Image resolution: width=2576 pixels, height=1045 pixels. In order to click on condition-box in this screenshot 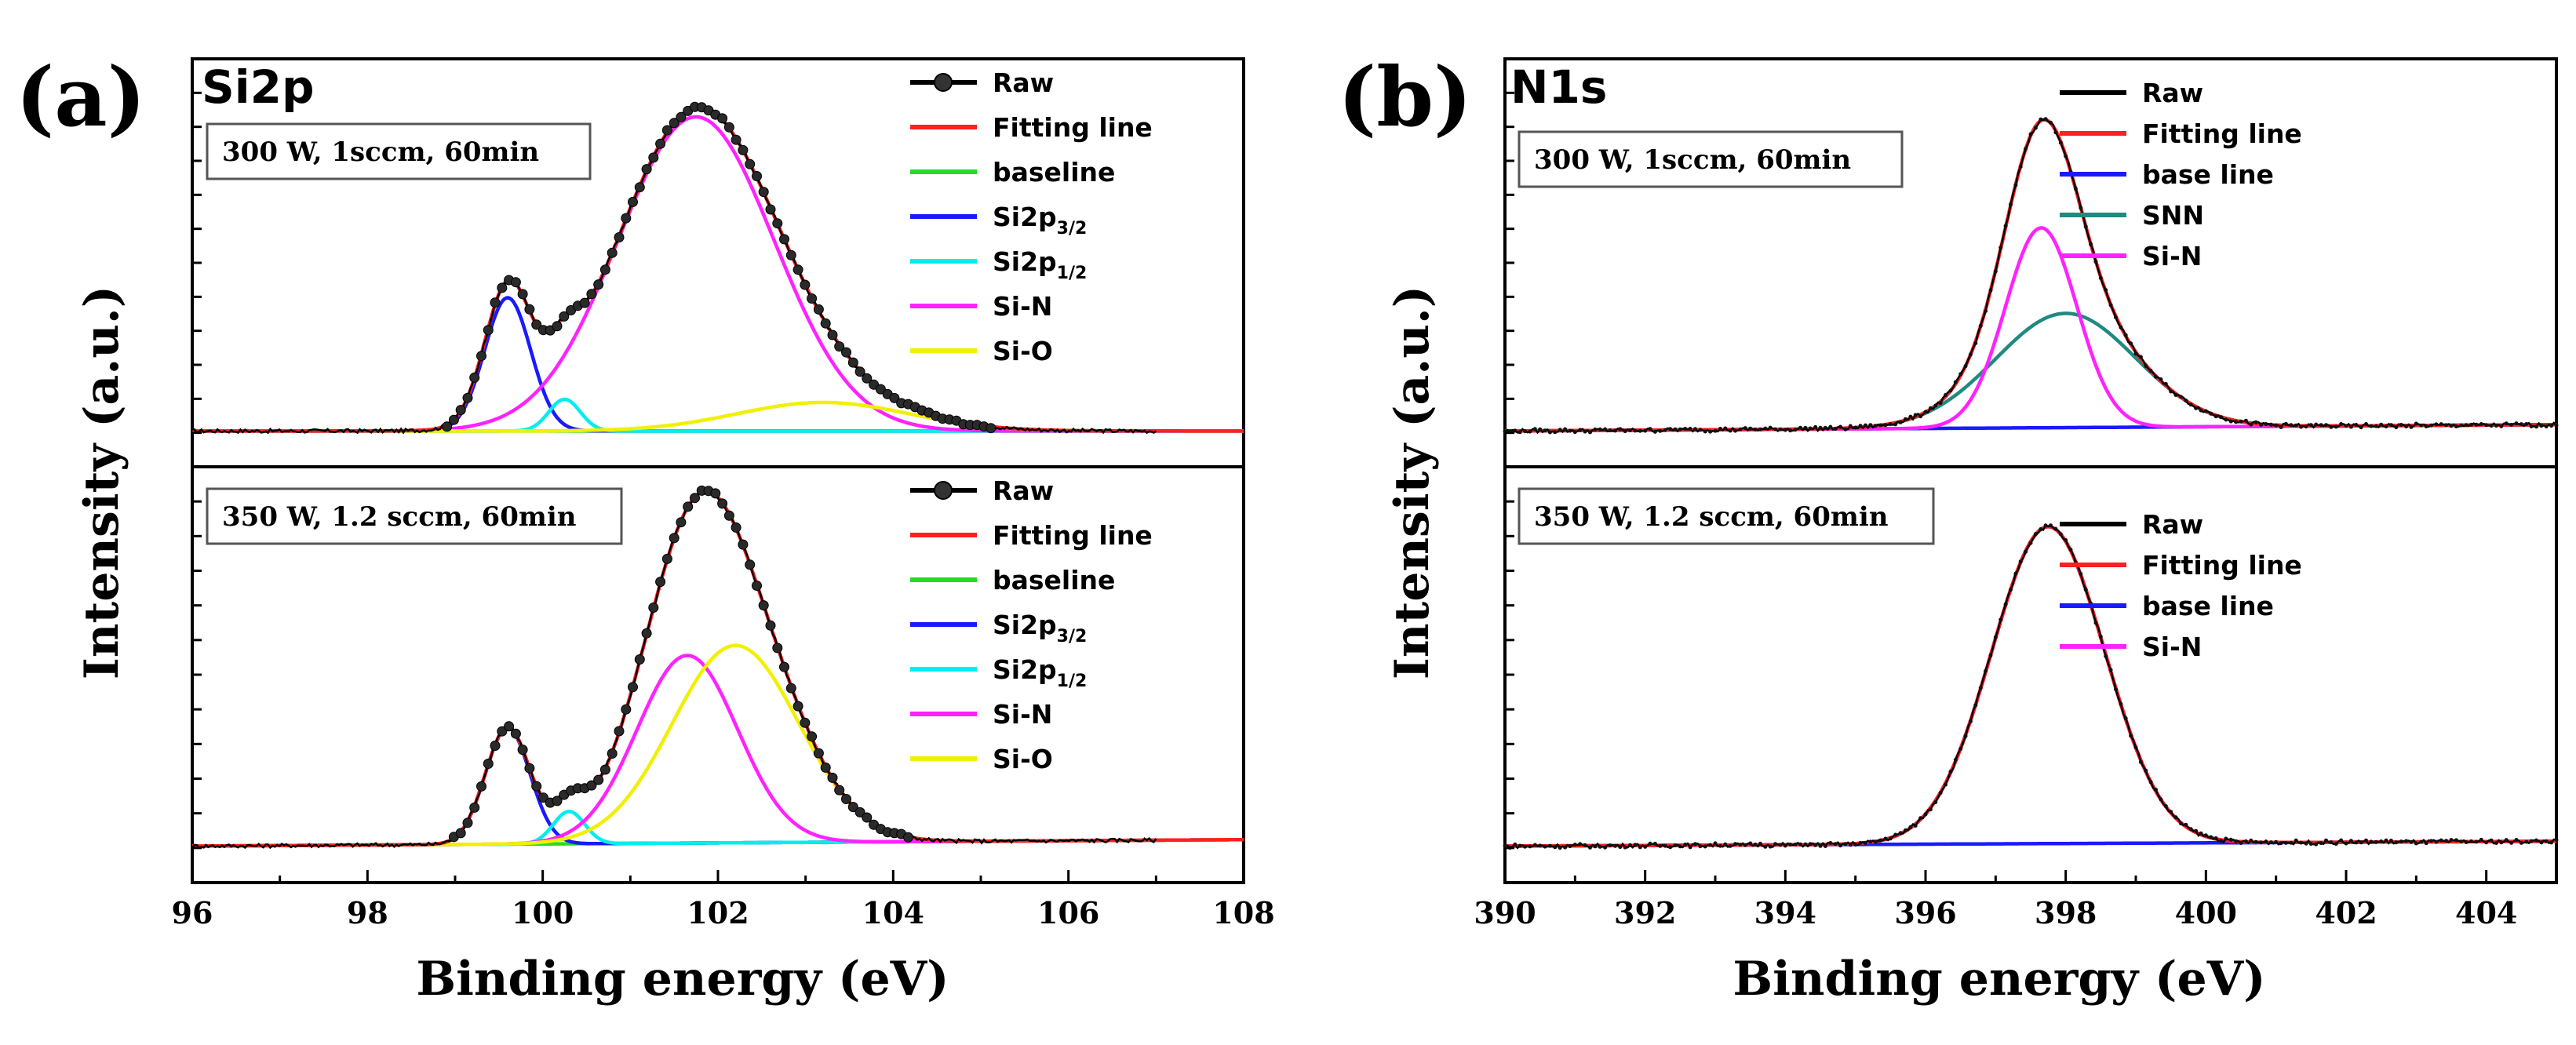, I will do `click(414, 516)`.